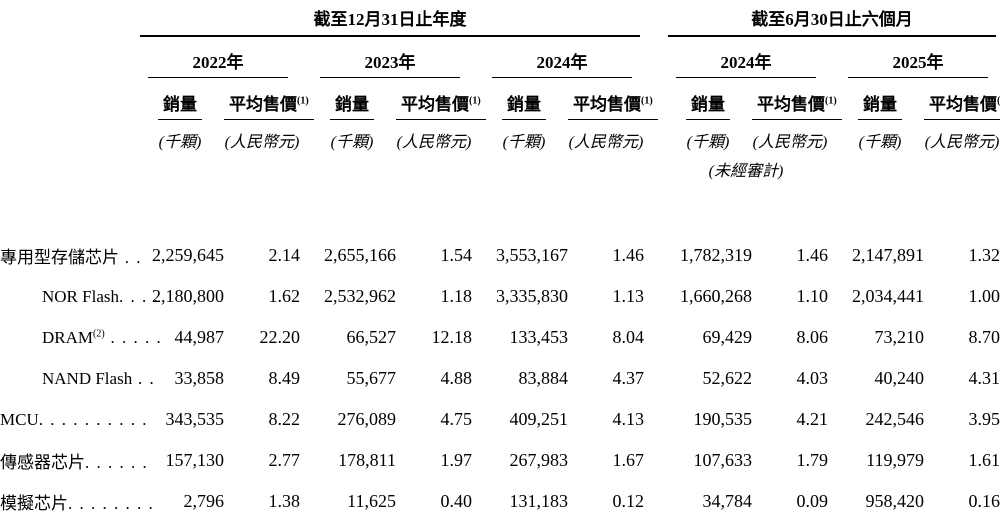  I want to click on value-cell: 1.97, so click(456, 460).